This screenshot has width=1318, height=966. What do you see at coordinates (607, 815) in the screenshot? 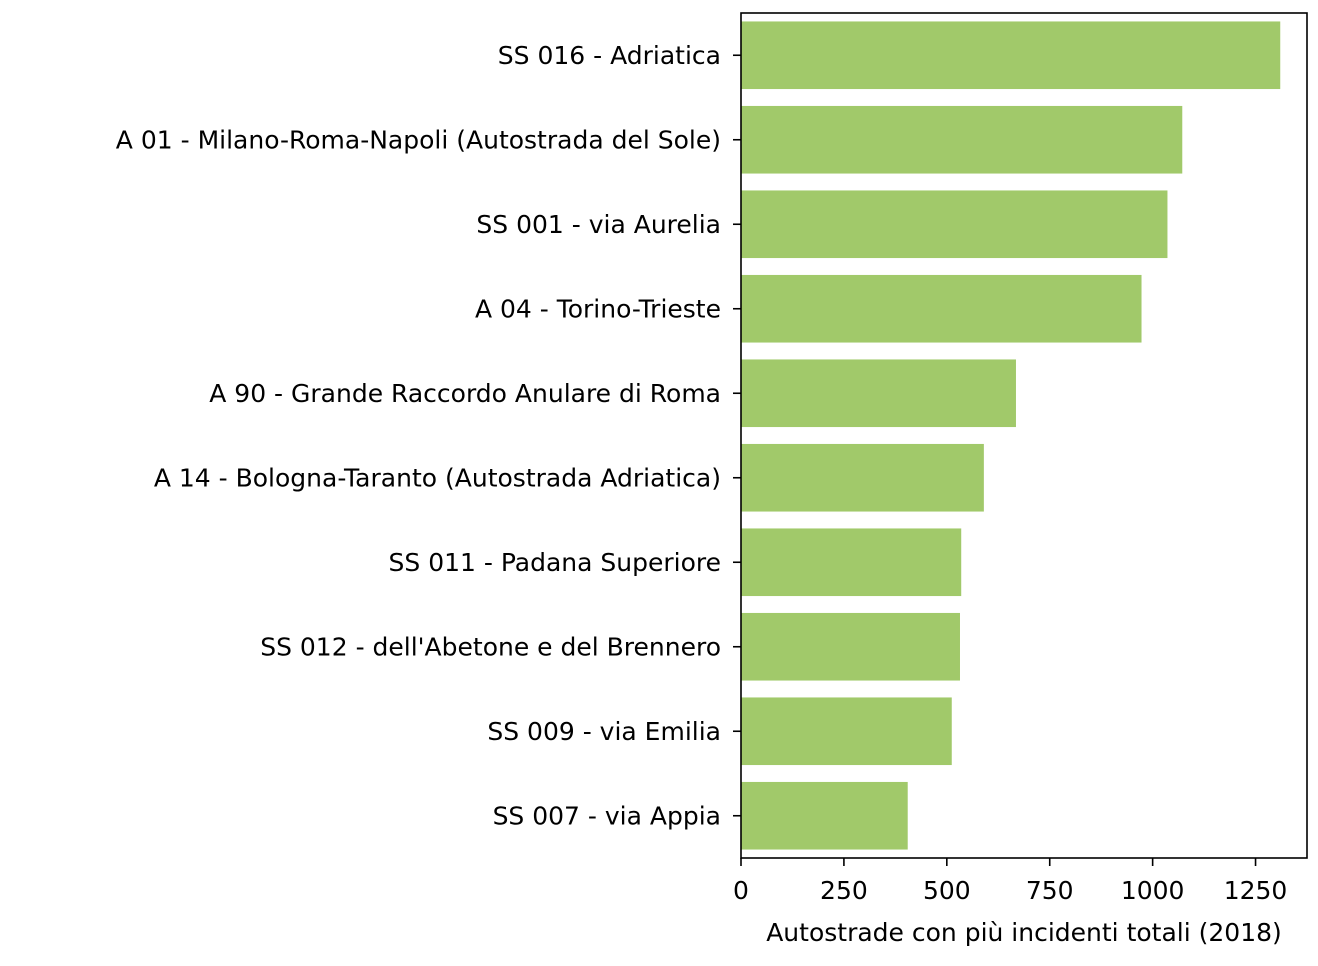
I see `y-tick-label: SS 007 - via Appia` at bounding box center [607, 815].